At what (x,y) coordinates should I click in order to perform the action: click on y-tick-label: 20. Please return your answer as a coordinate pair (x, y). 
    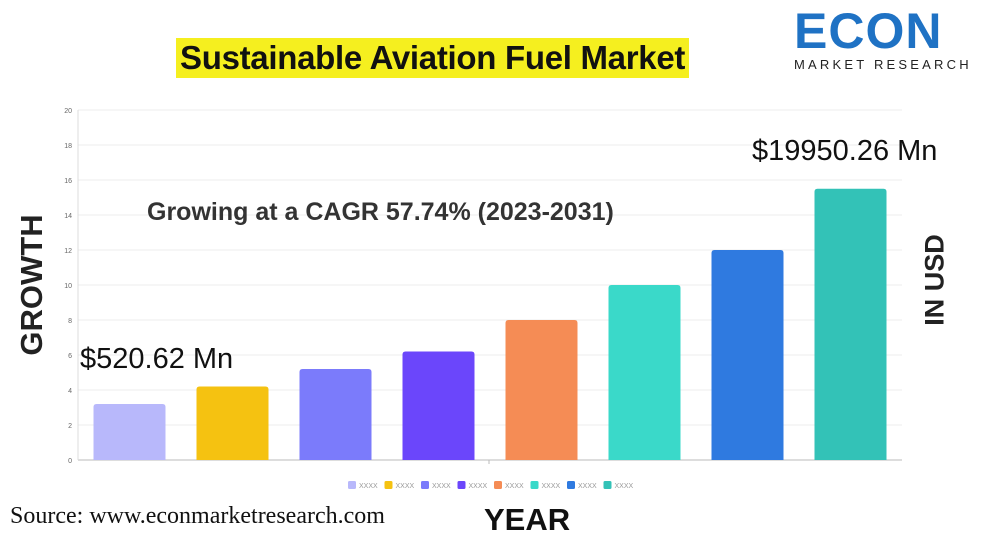
    Looking at the image, I should click on (68, 111).